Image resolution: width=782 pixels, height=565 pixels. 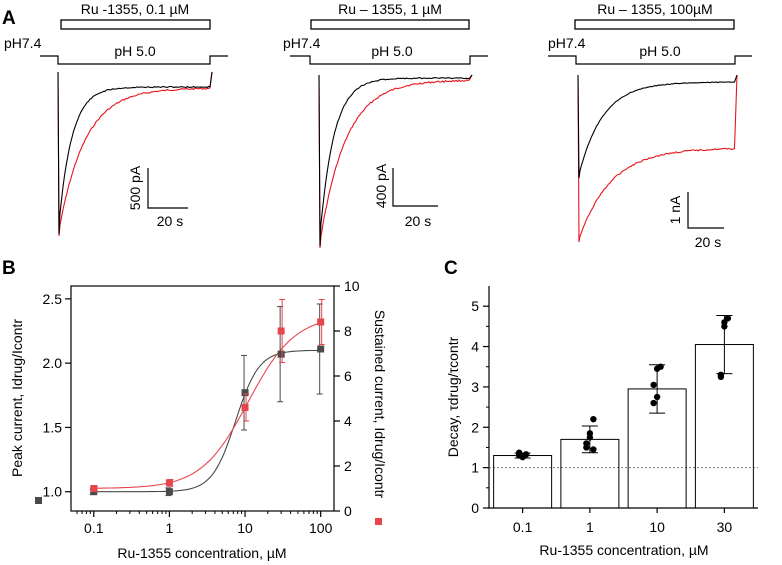 I want to click on y2-tick-label: 8, so click(x=348, y=331).